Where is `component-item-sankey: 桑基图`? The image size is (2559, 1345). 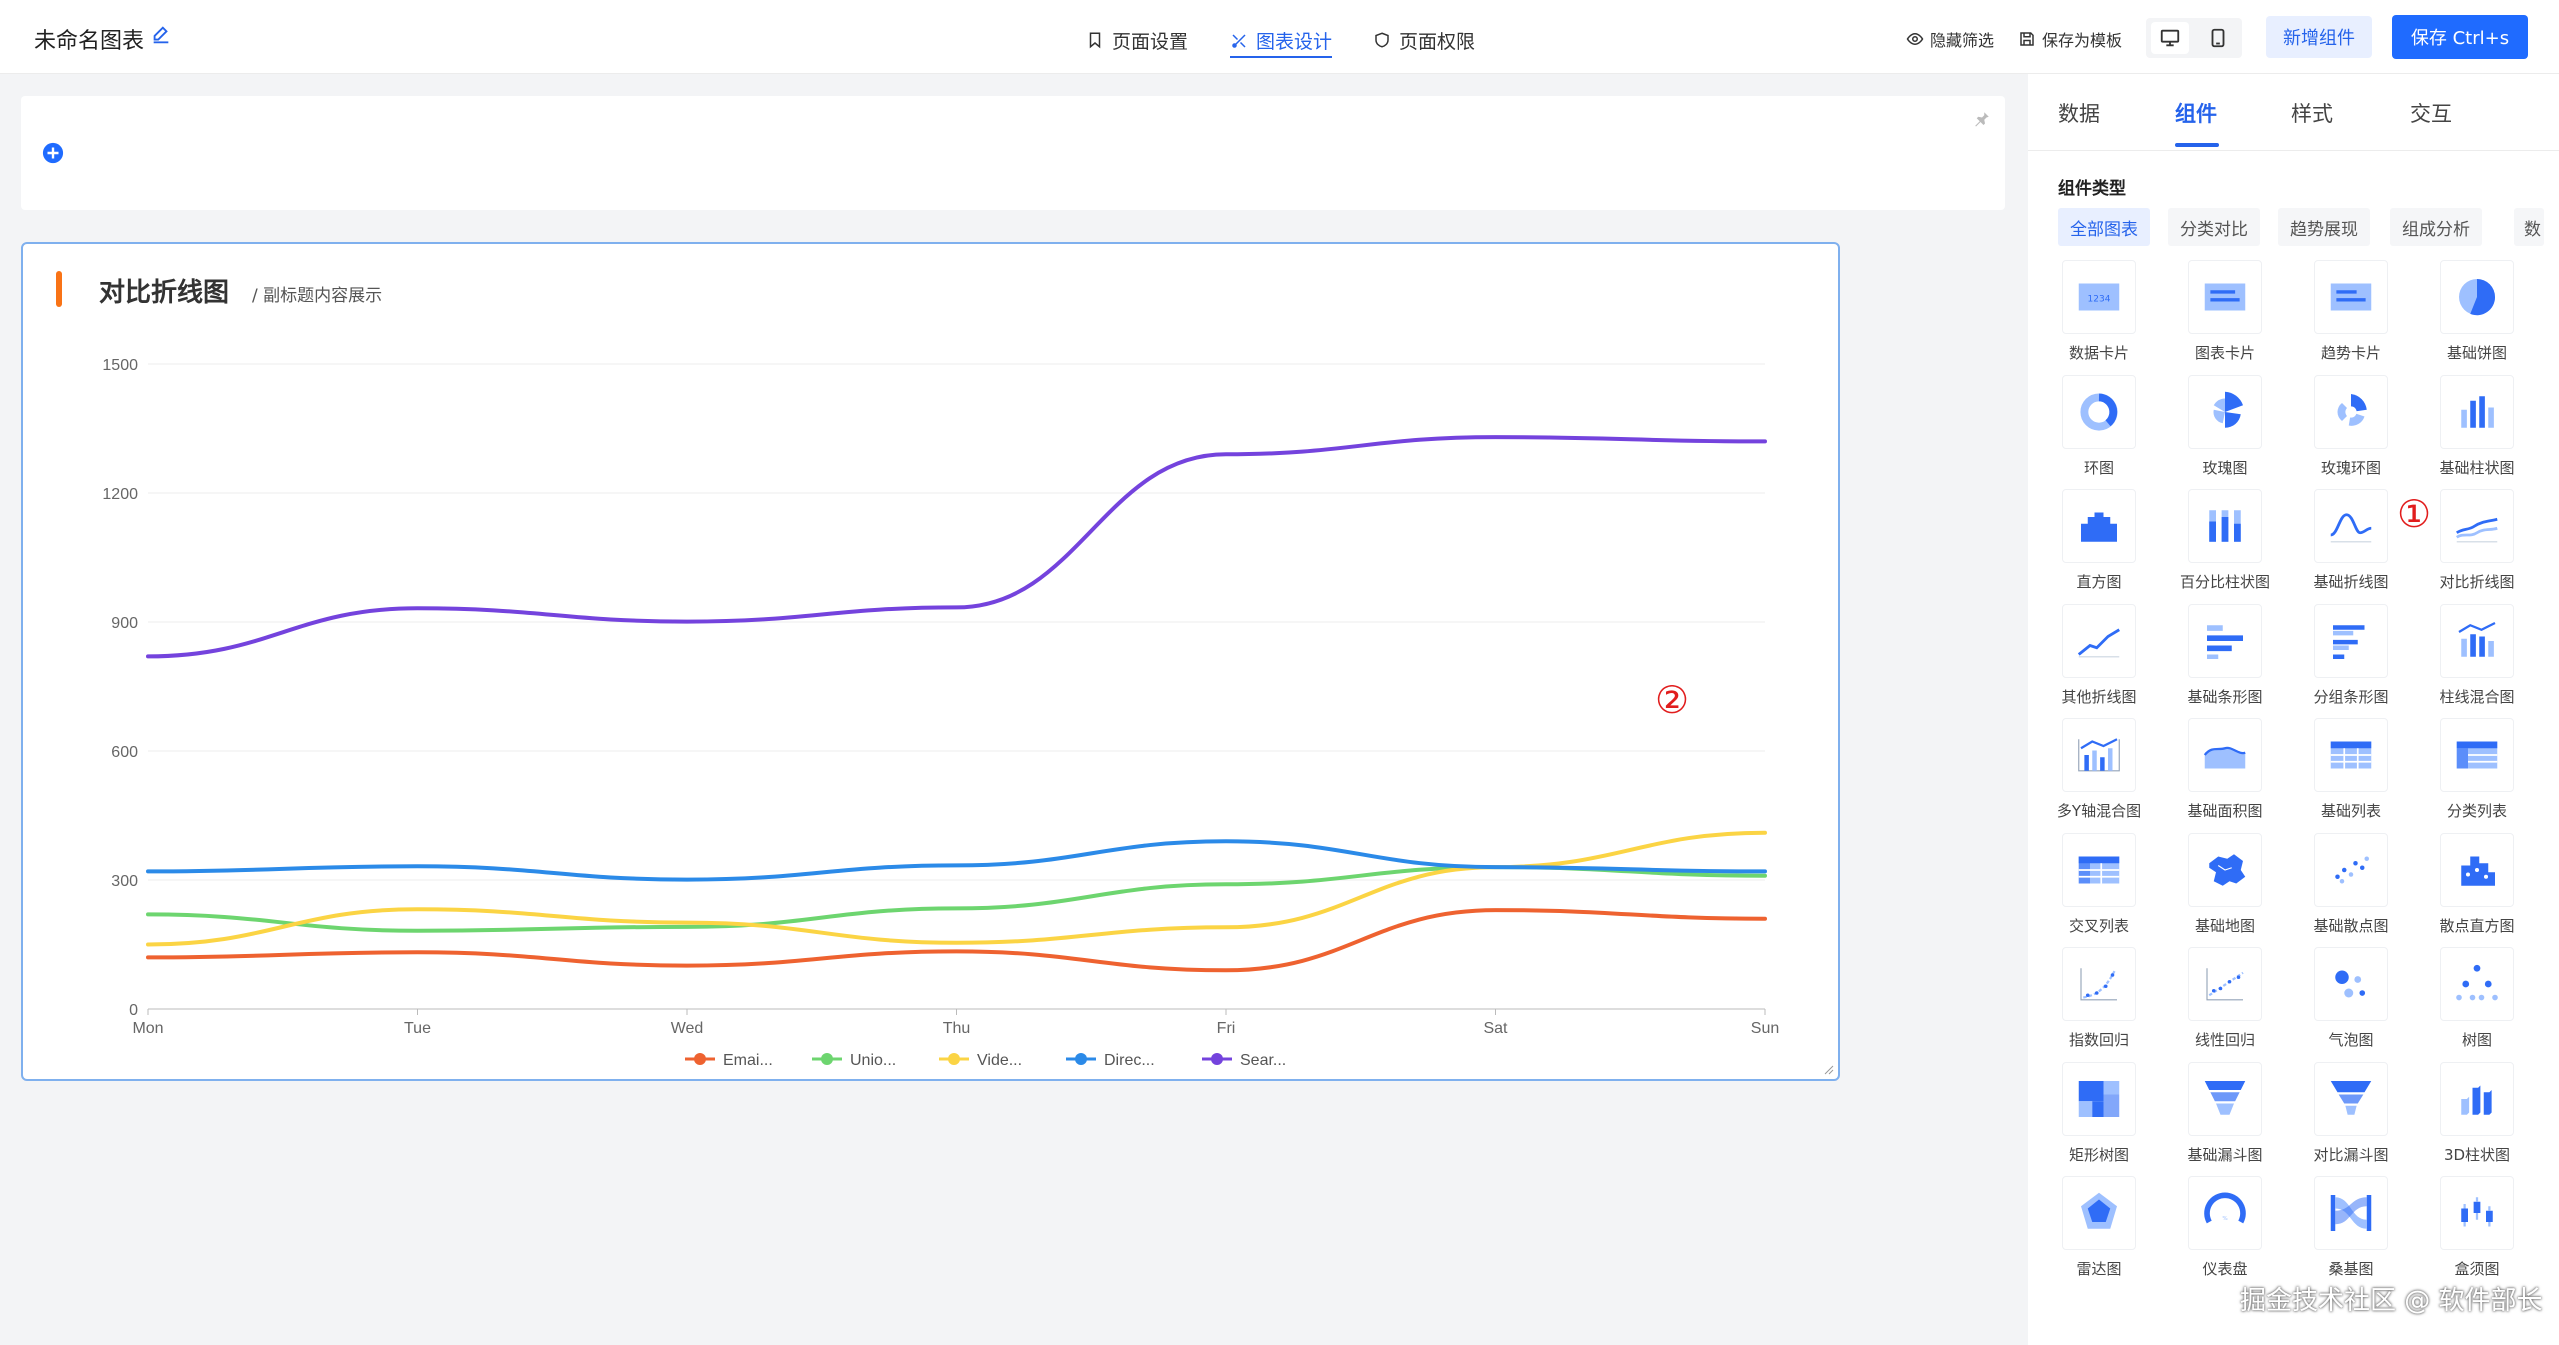 component-item-sankey: 桑基图 is located at coordinates (2351, 1231).